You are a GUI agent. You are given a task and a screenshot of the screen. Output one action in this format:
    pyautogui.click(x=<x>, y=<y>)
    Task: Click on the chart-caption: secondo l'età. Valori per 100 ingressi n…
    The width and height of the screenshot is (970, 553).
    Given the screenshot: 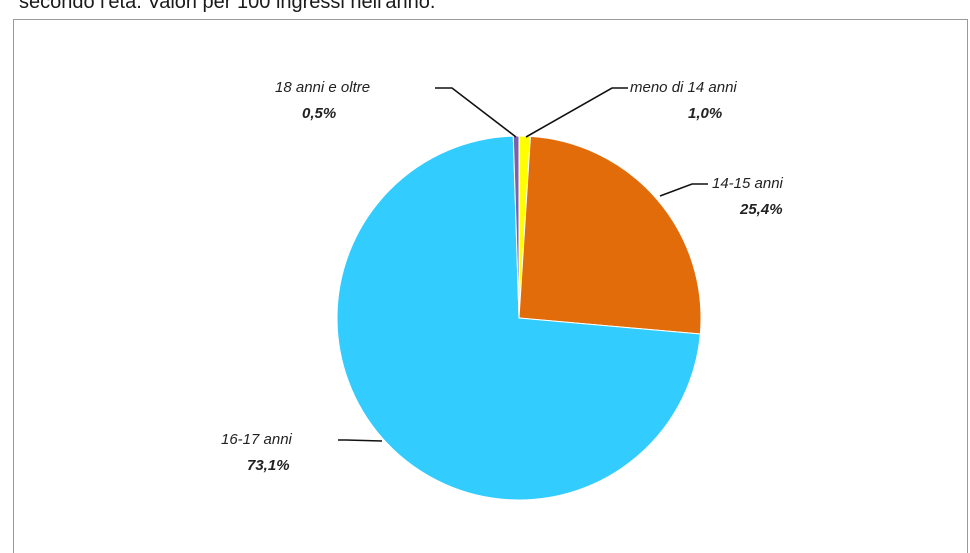 What is the action you would take?
    pyautogui.click(x=227, y=6)
    